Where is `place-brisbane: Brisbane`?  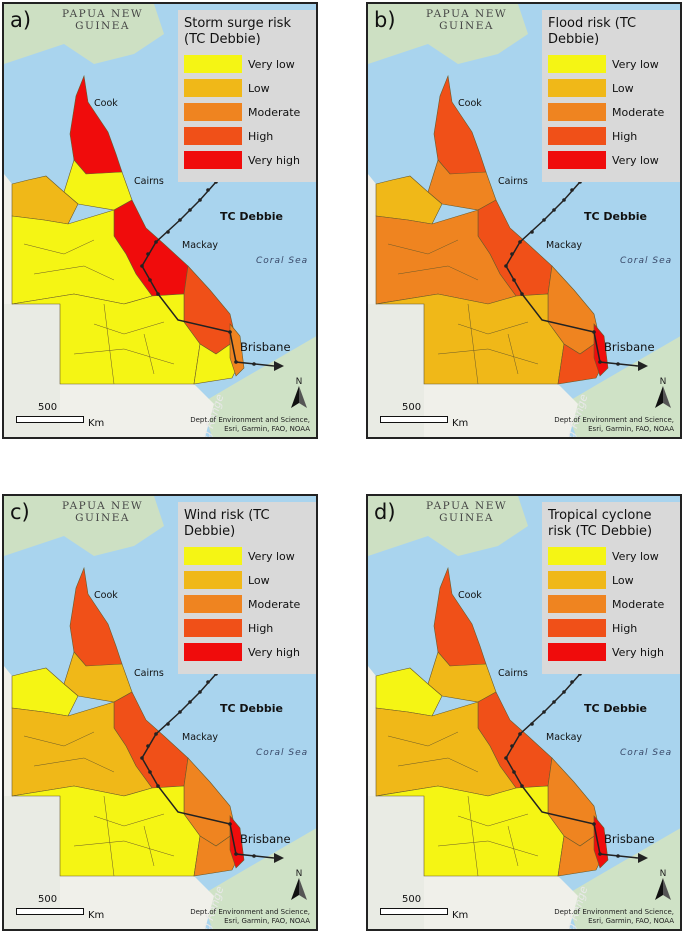 place-brisbane: Brisbane is located at coordinates (265, 347).